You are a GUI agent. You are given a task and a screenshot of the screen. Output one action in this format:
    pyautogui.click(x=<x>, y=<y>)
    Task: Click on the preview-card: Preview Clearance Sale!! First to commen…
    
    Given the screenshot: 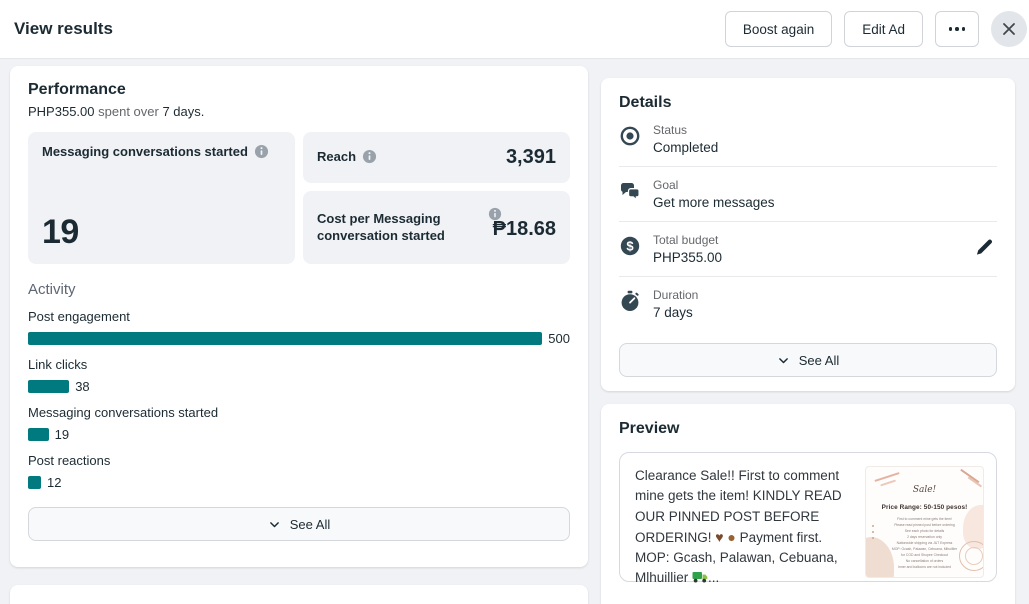 What is the action you would take?
    pyautogui.click(x=808, y=504)
    